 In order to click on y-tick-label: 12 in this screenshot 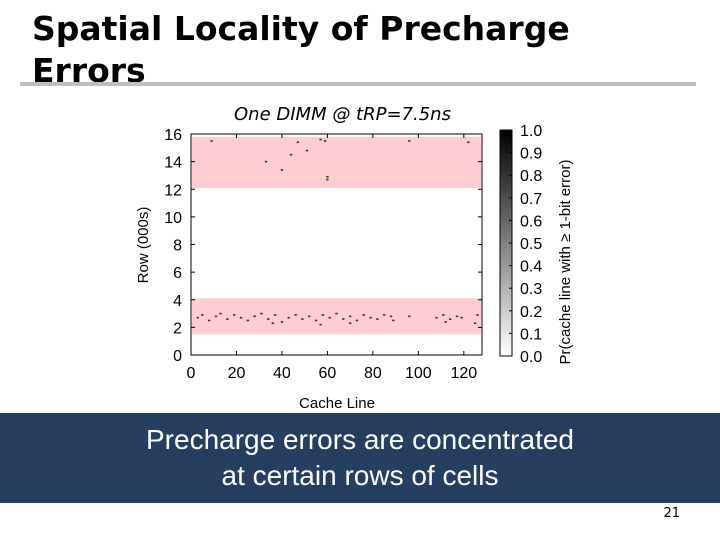, I will do `click(173, 190)`.